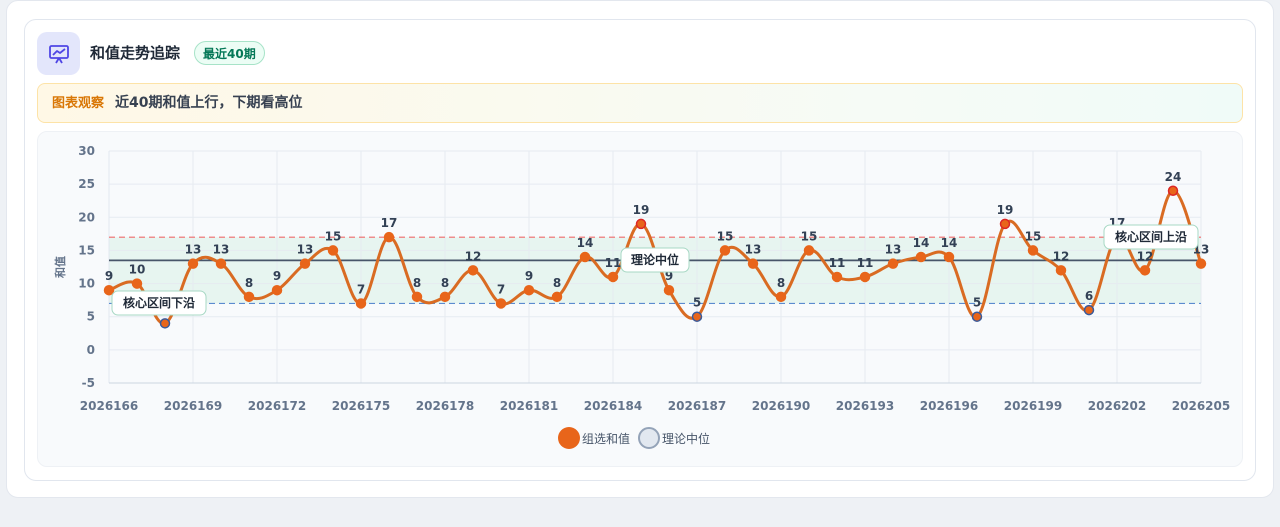  Describe the element at coordinates (640, 103) in the screenshot. I see `insight-banner: 图表观察 近40期和值上行，下期看高位` at that location.